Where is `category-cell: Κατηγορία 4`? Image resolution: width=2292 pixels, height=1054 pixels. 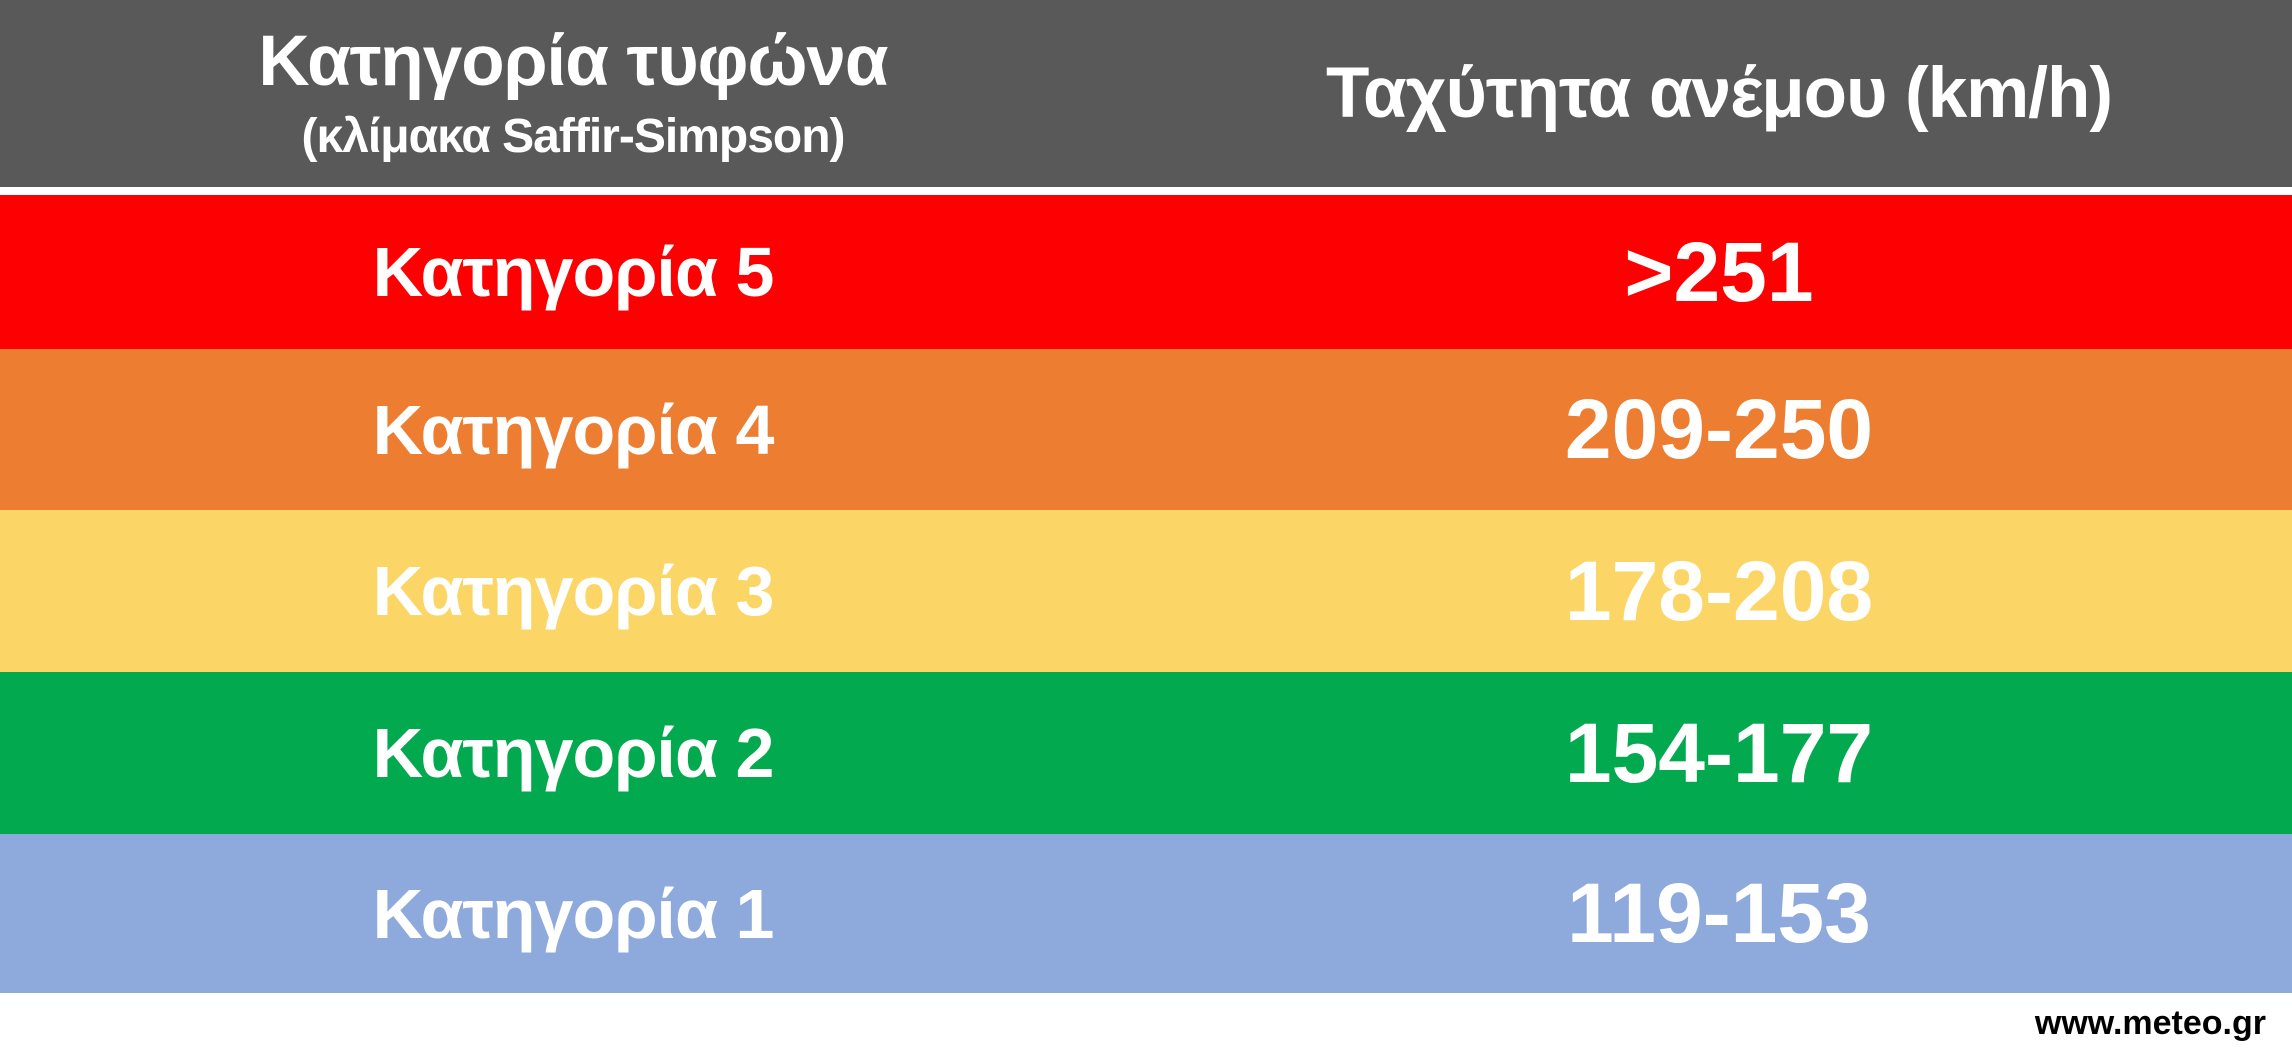 category-cell: Κατηγορία 4 is located at coordinates (573, 429).